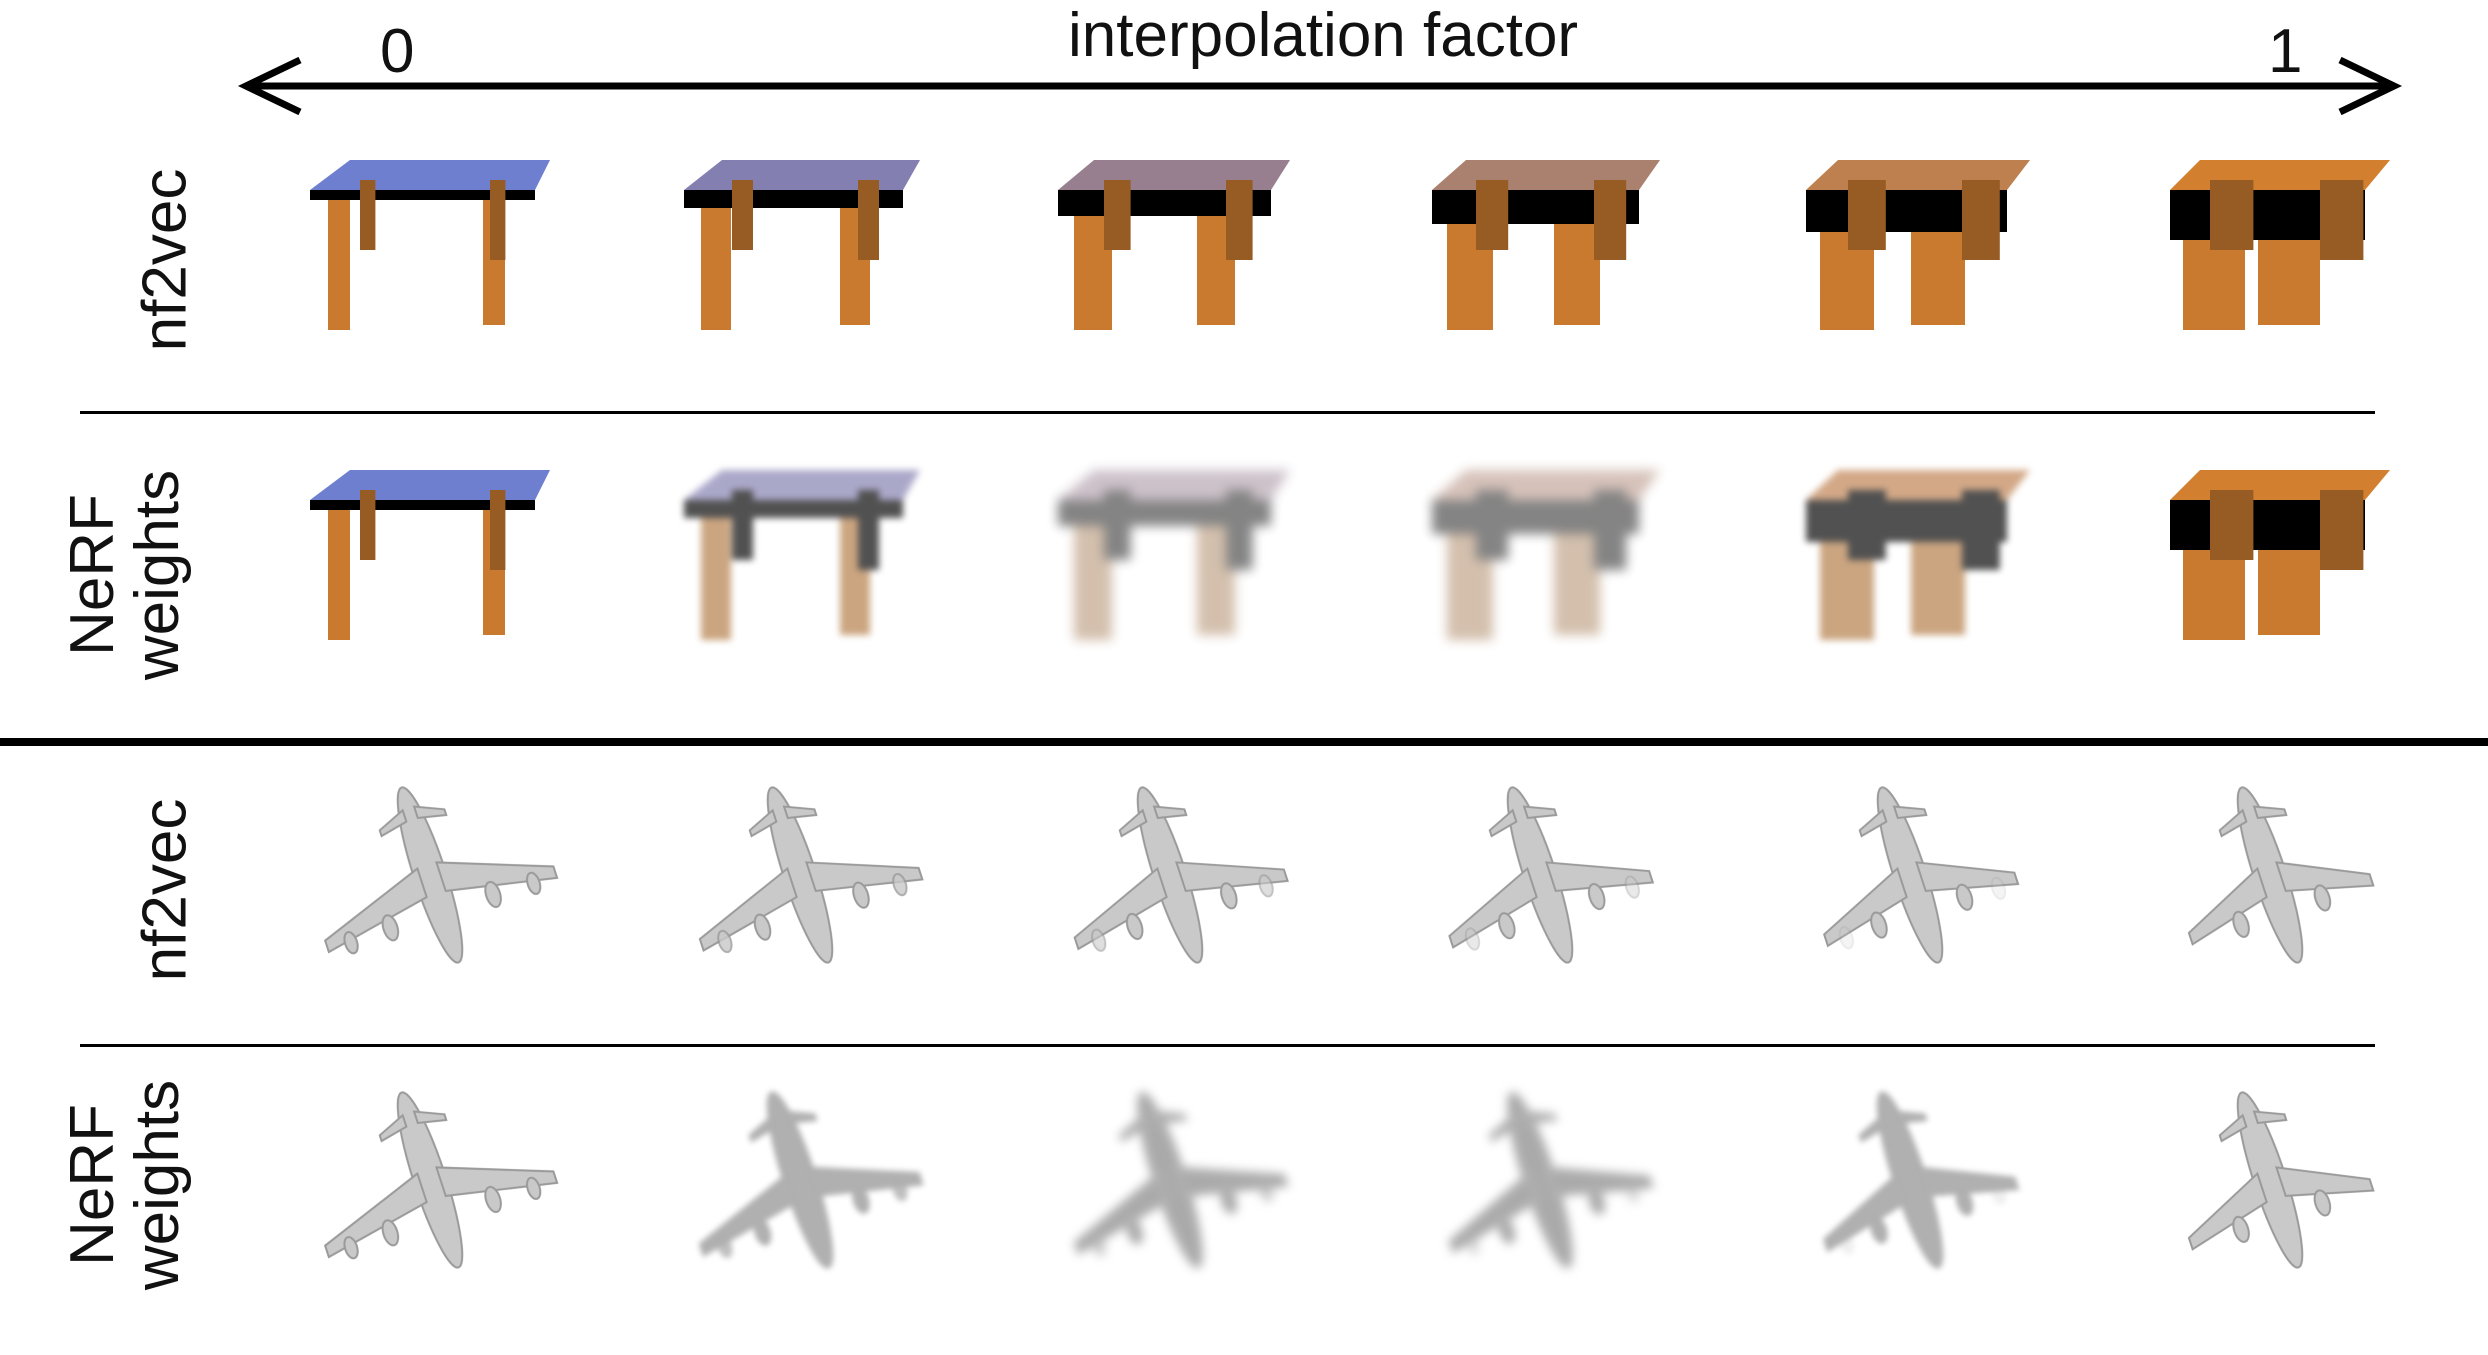 The image size is (2488, 1355). I want to click on double-arrow-icon, so click(1320, 86).